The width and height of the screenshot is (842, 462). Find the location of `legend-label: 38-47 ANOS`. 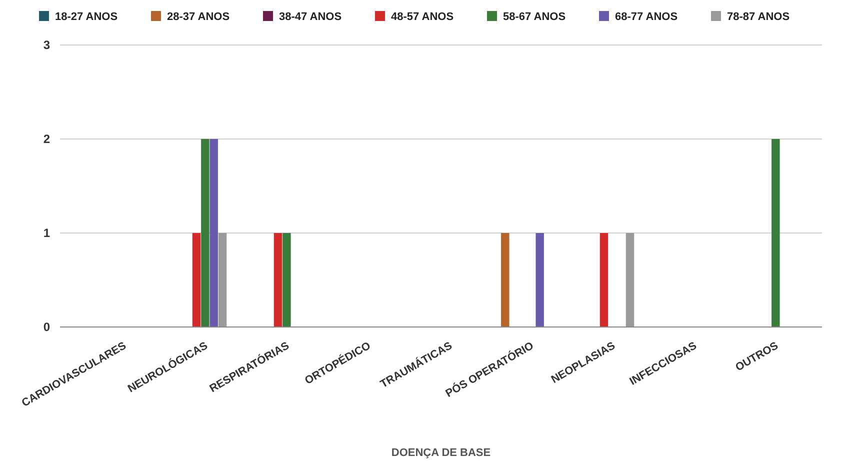

legend-label: 38-47 ANOS is located at coordinates (310, 16).